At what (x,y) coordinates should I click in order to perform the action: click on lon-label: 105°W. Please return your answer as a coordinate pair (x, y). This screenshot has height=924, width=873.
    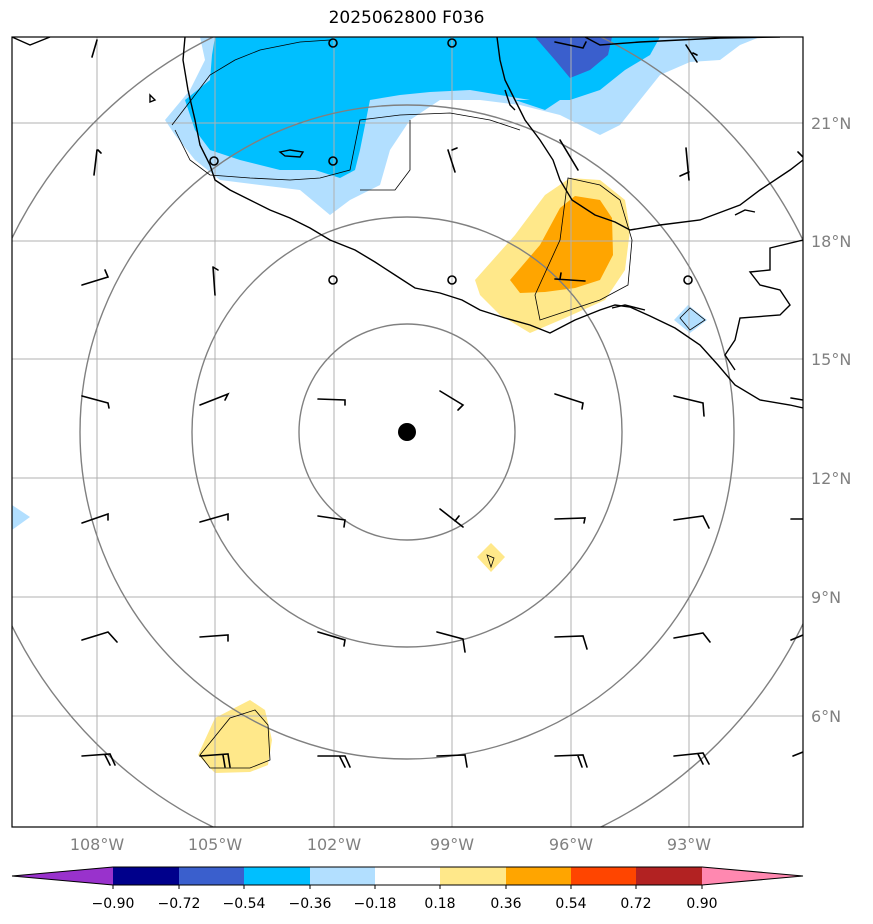
    Looking at the image, I should click on (215, 844).